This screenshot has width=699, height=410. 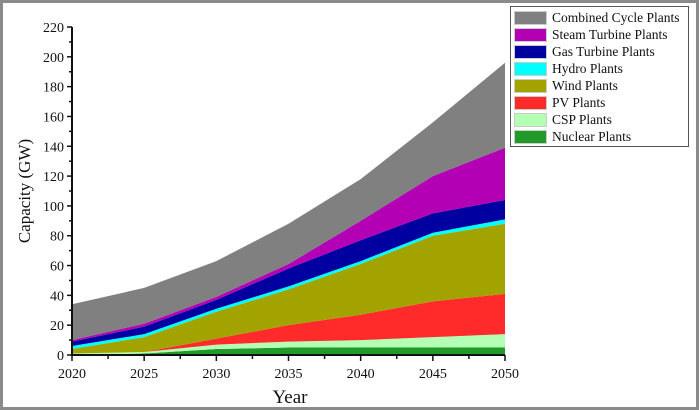 I want to click on legend-label: Wind Plants, so click(x=585, y=85).